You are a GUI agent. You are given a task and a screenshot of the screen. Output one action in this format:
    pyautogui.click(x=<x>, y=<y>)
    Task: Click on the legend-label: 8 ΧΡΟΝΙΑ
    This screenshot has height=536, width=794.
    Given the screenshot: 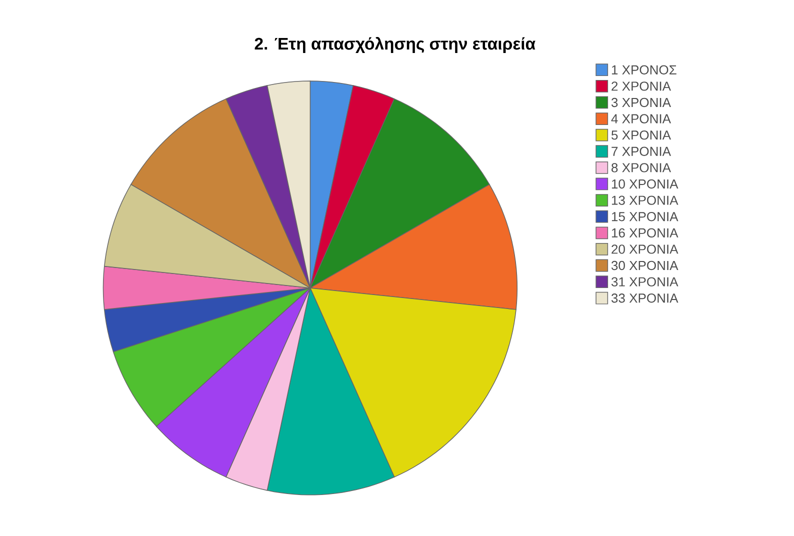 What is the action you would take?
    pyautogui.click(x=642, y=167)
    